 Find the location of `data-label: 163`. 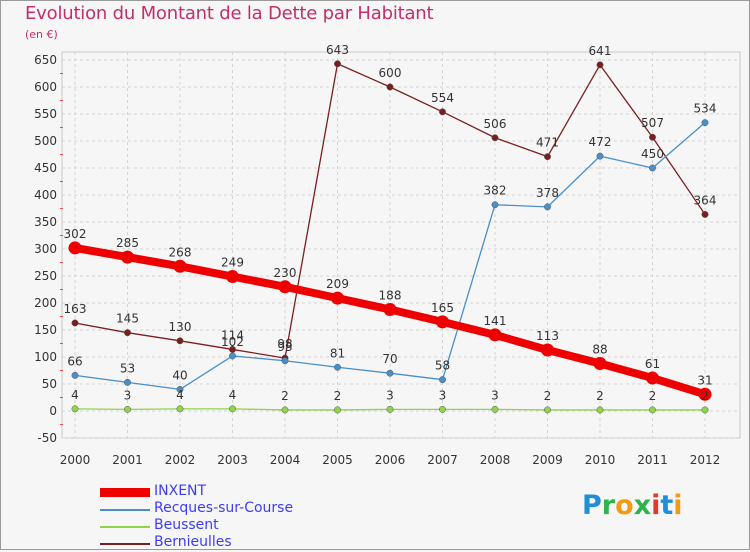

data-label: 163 is located at coordinates (75, 309).